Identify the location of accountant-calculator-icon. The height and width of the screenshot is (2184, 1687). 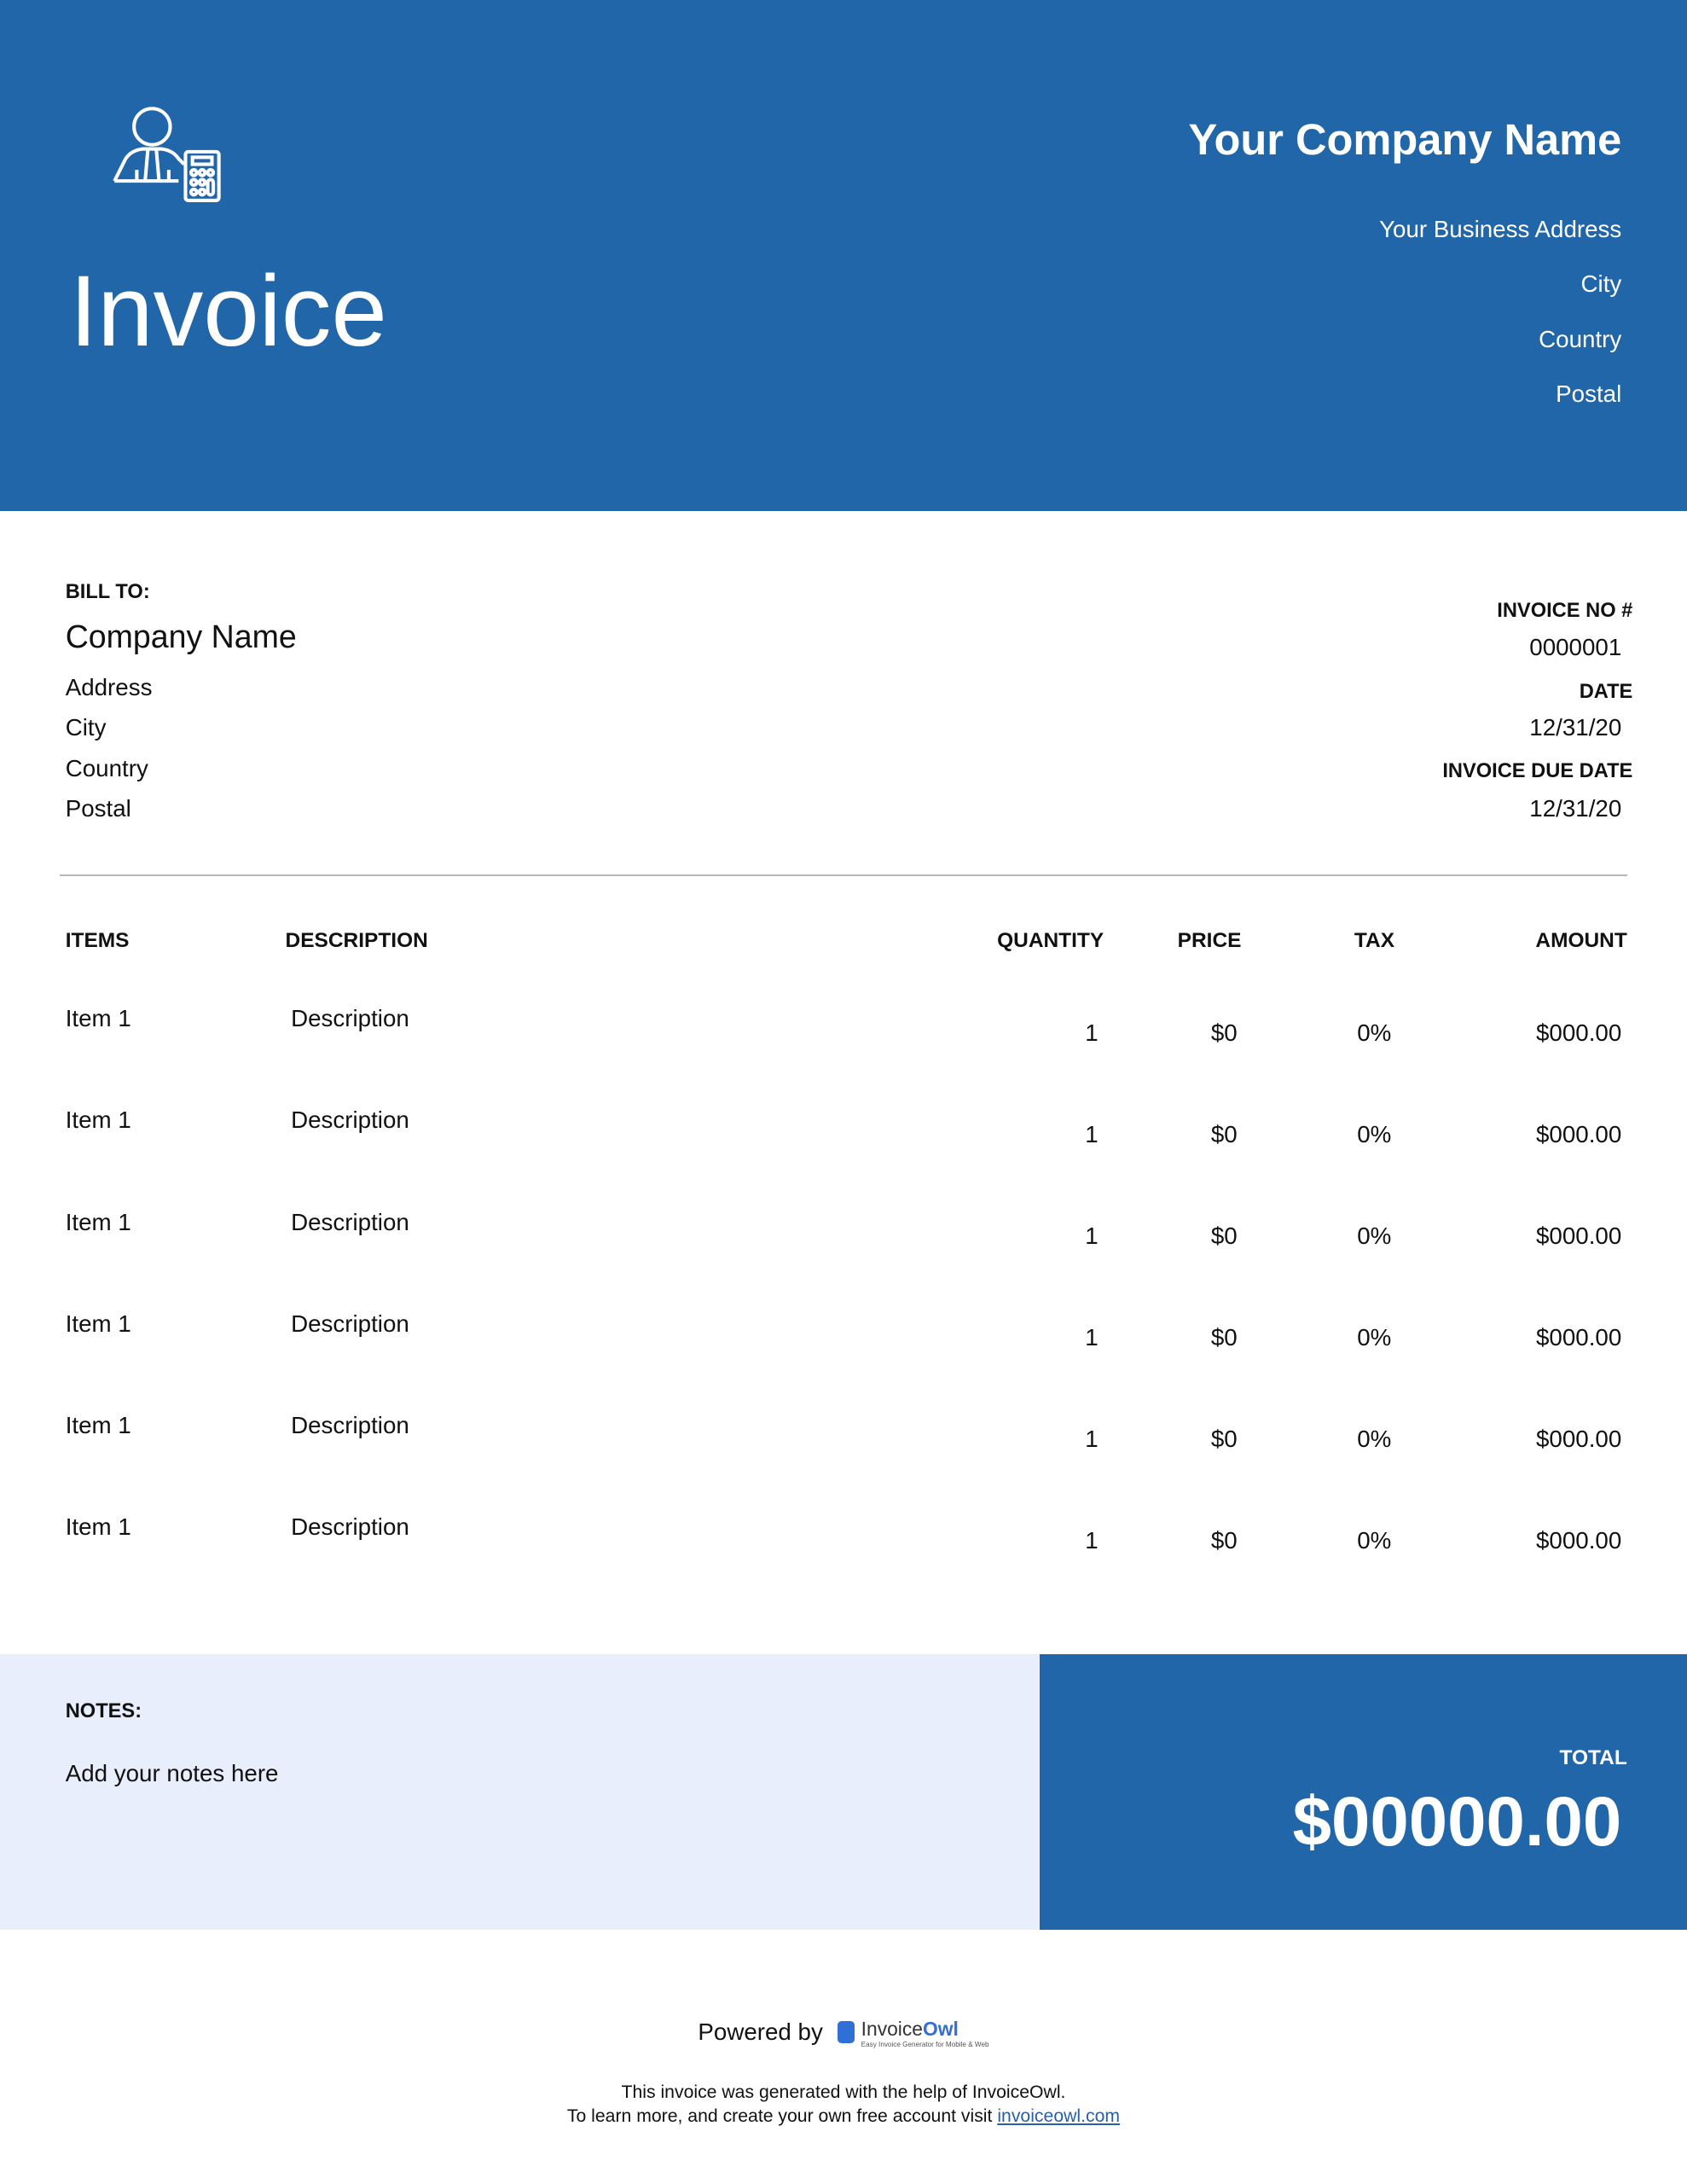
(167, 155).